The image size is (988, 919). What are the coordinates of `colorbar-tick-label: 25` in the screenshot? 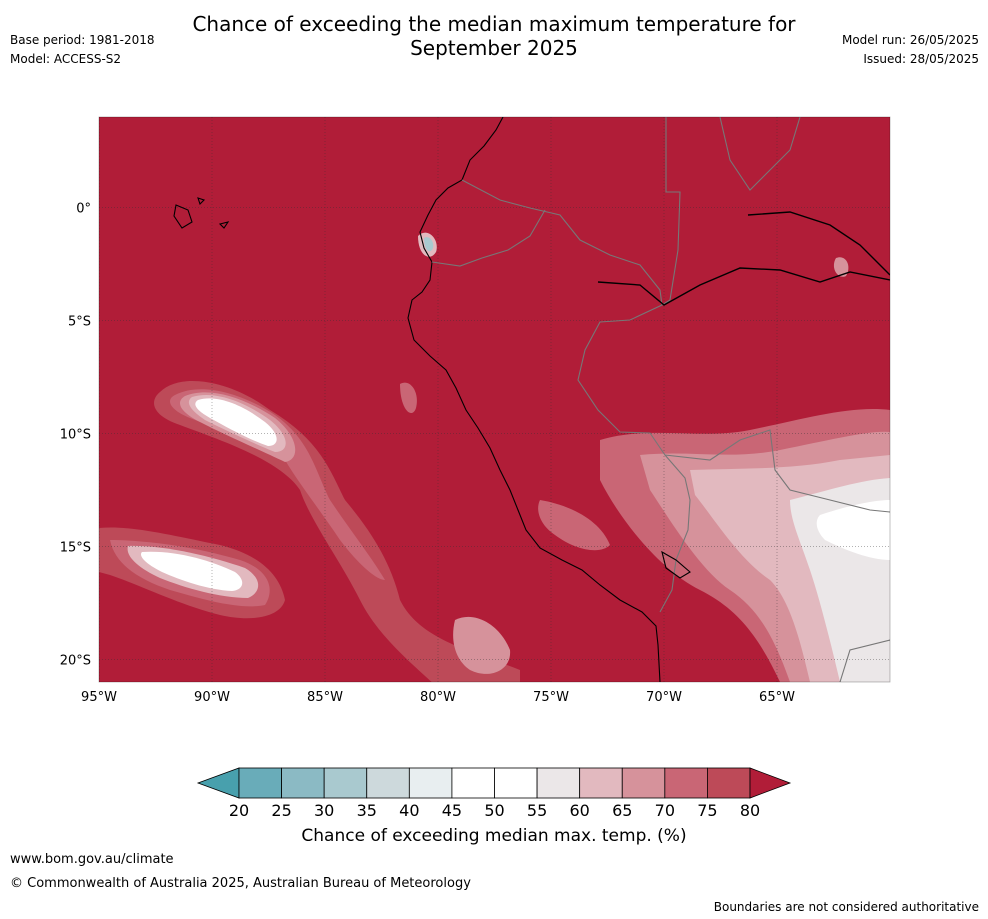 It's located at (281, 810).